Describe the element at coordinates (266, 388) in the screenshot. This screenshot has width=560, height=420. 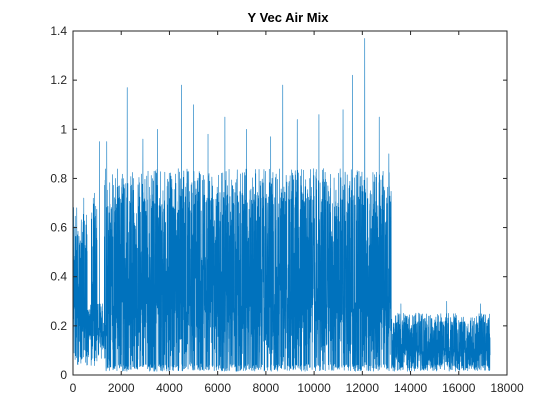
I see `x-tick-label: 8000` at that location.